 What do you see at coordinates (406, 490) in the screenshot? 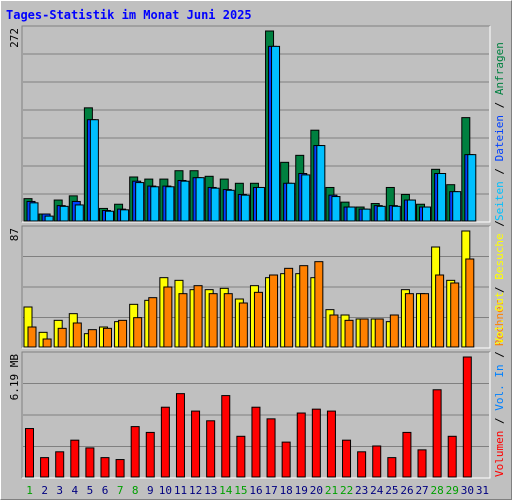
I see `day-label: 26` at bounding box center [406, 490].